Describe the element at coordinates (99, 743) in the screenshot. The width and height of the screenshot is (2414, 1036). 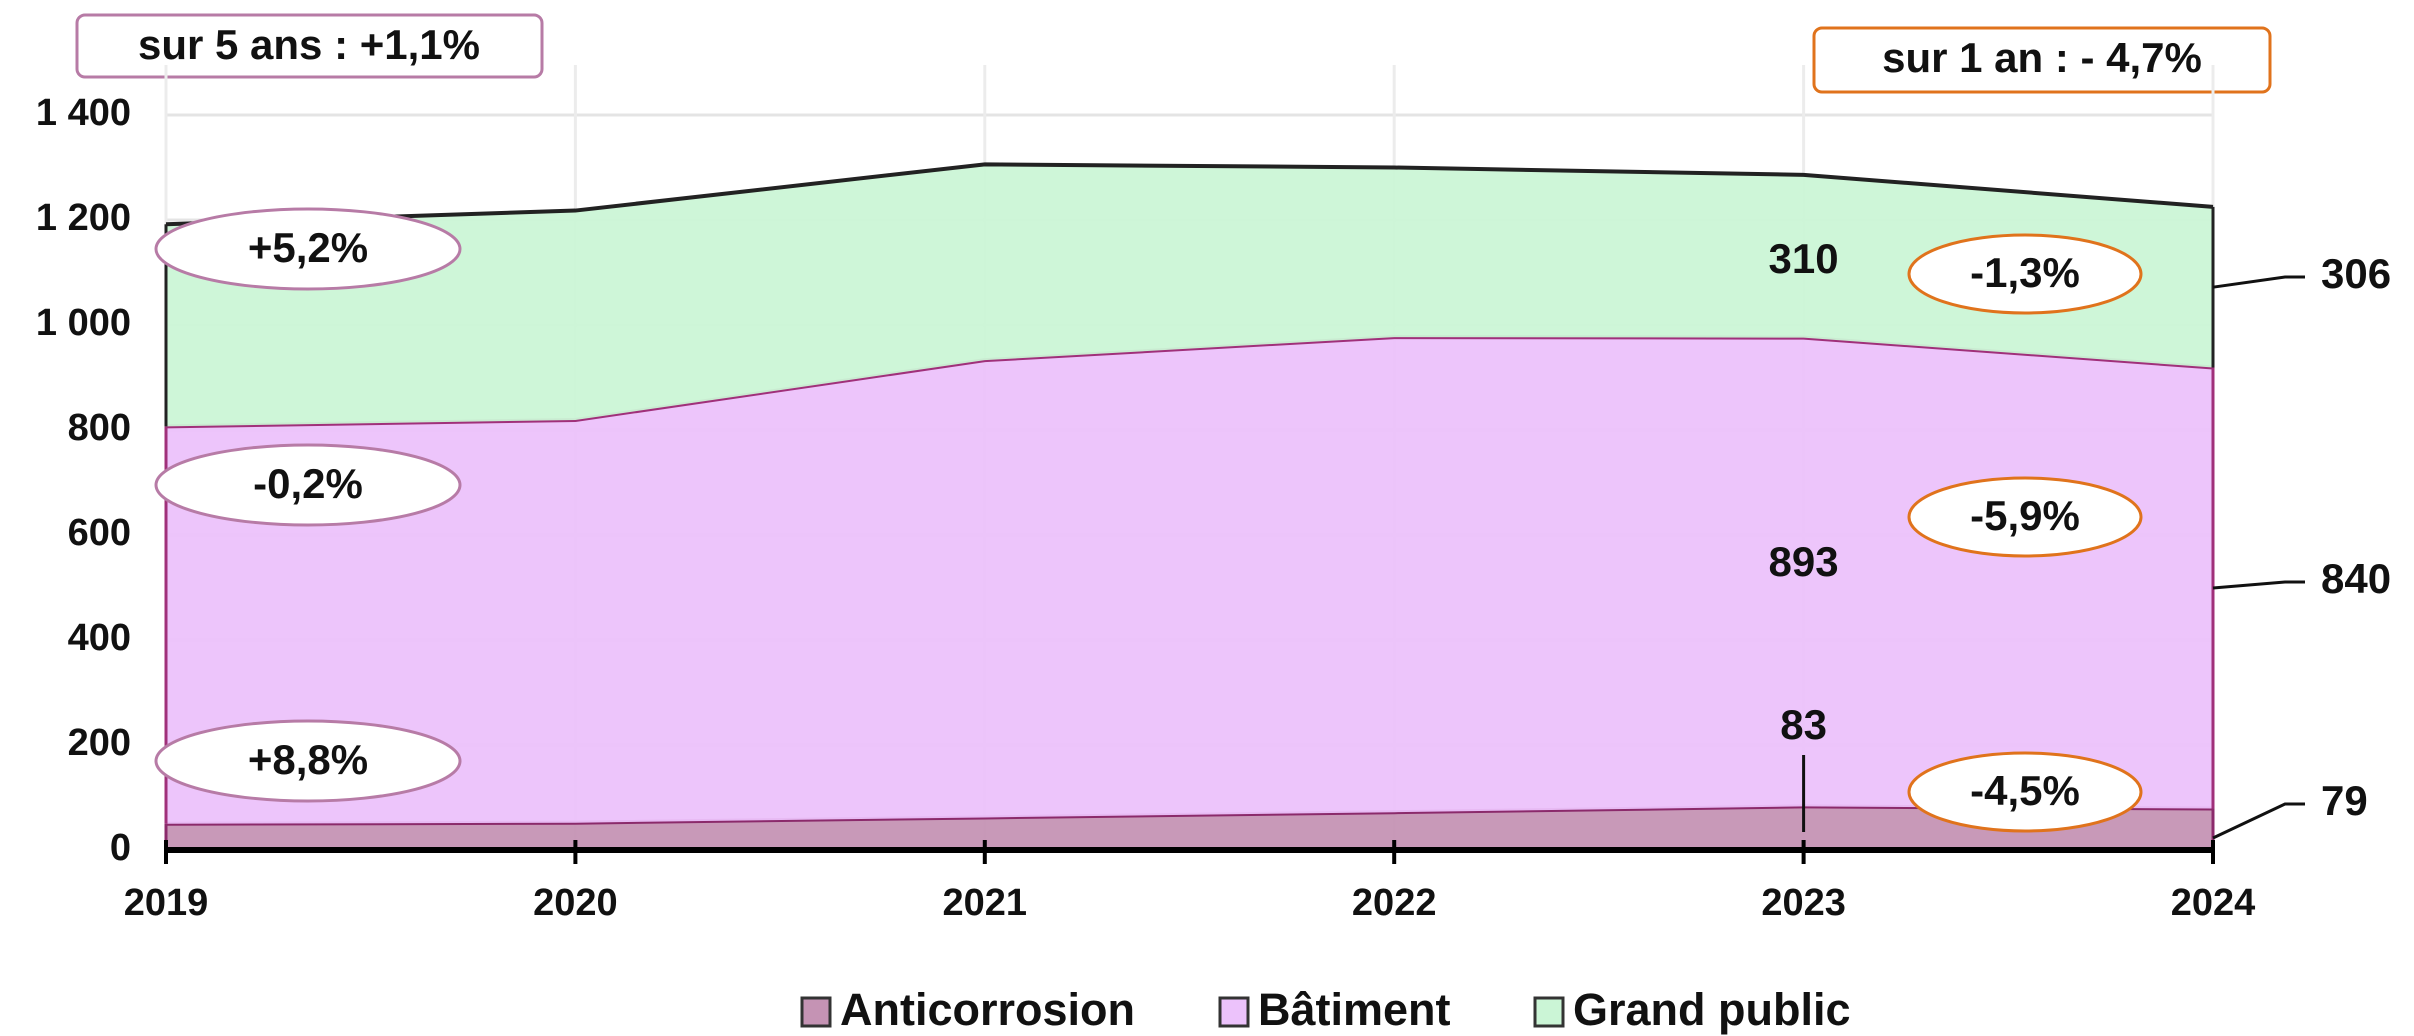
I see `y-tick-label: 200` at that location.